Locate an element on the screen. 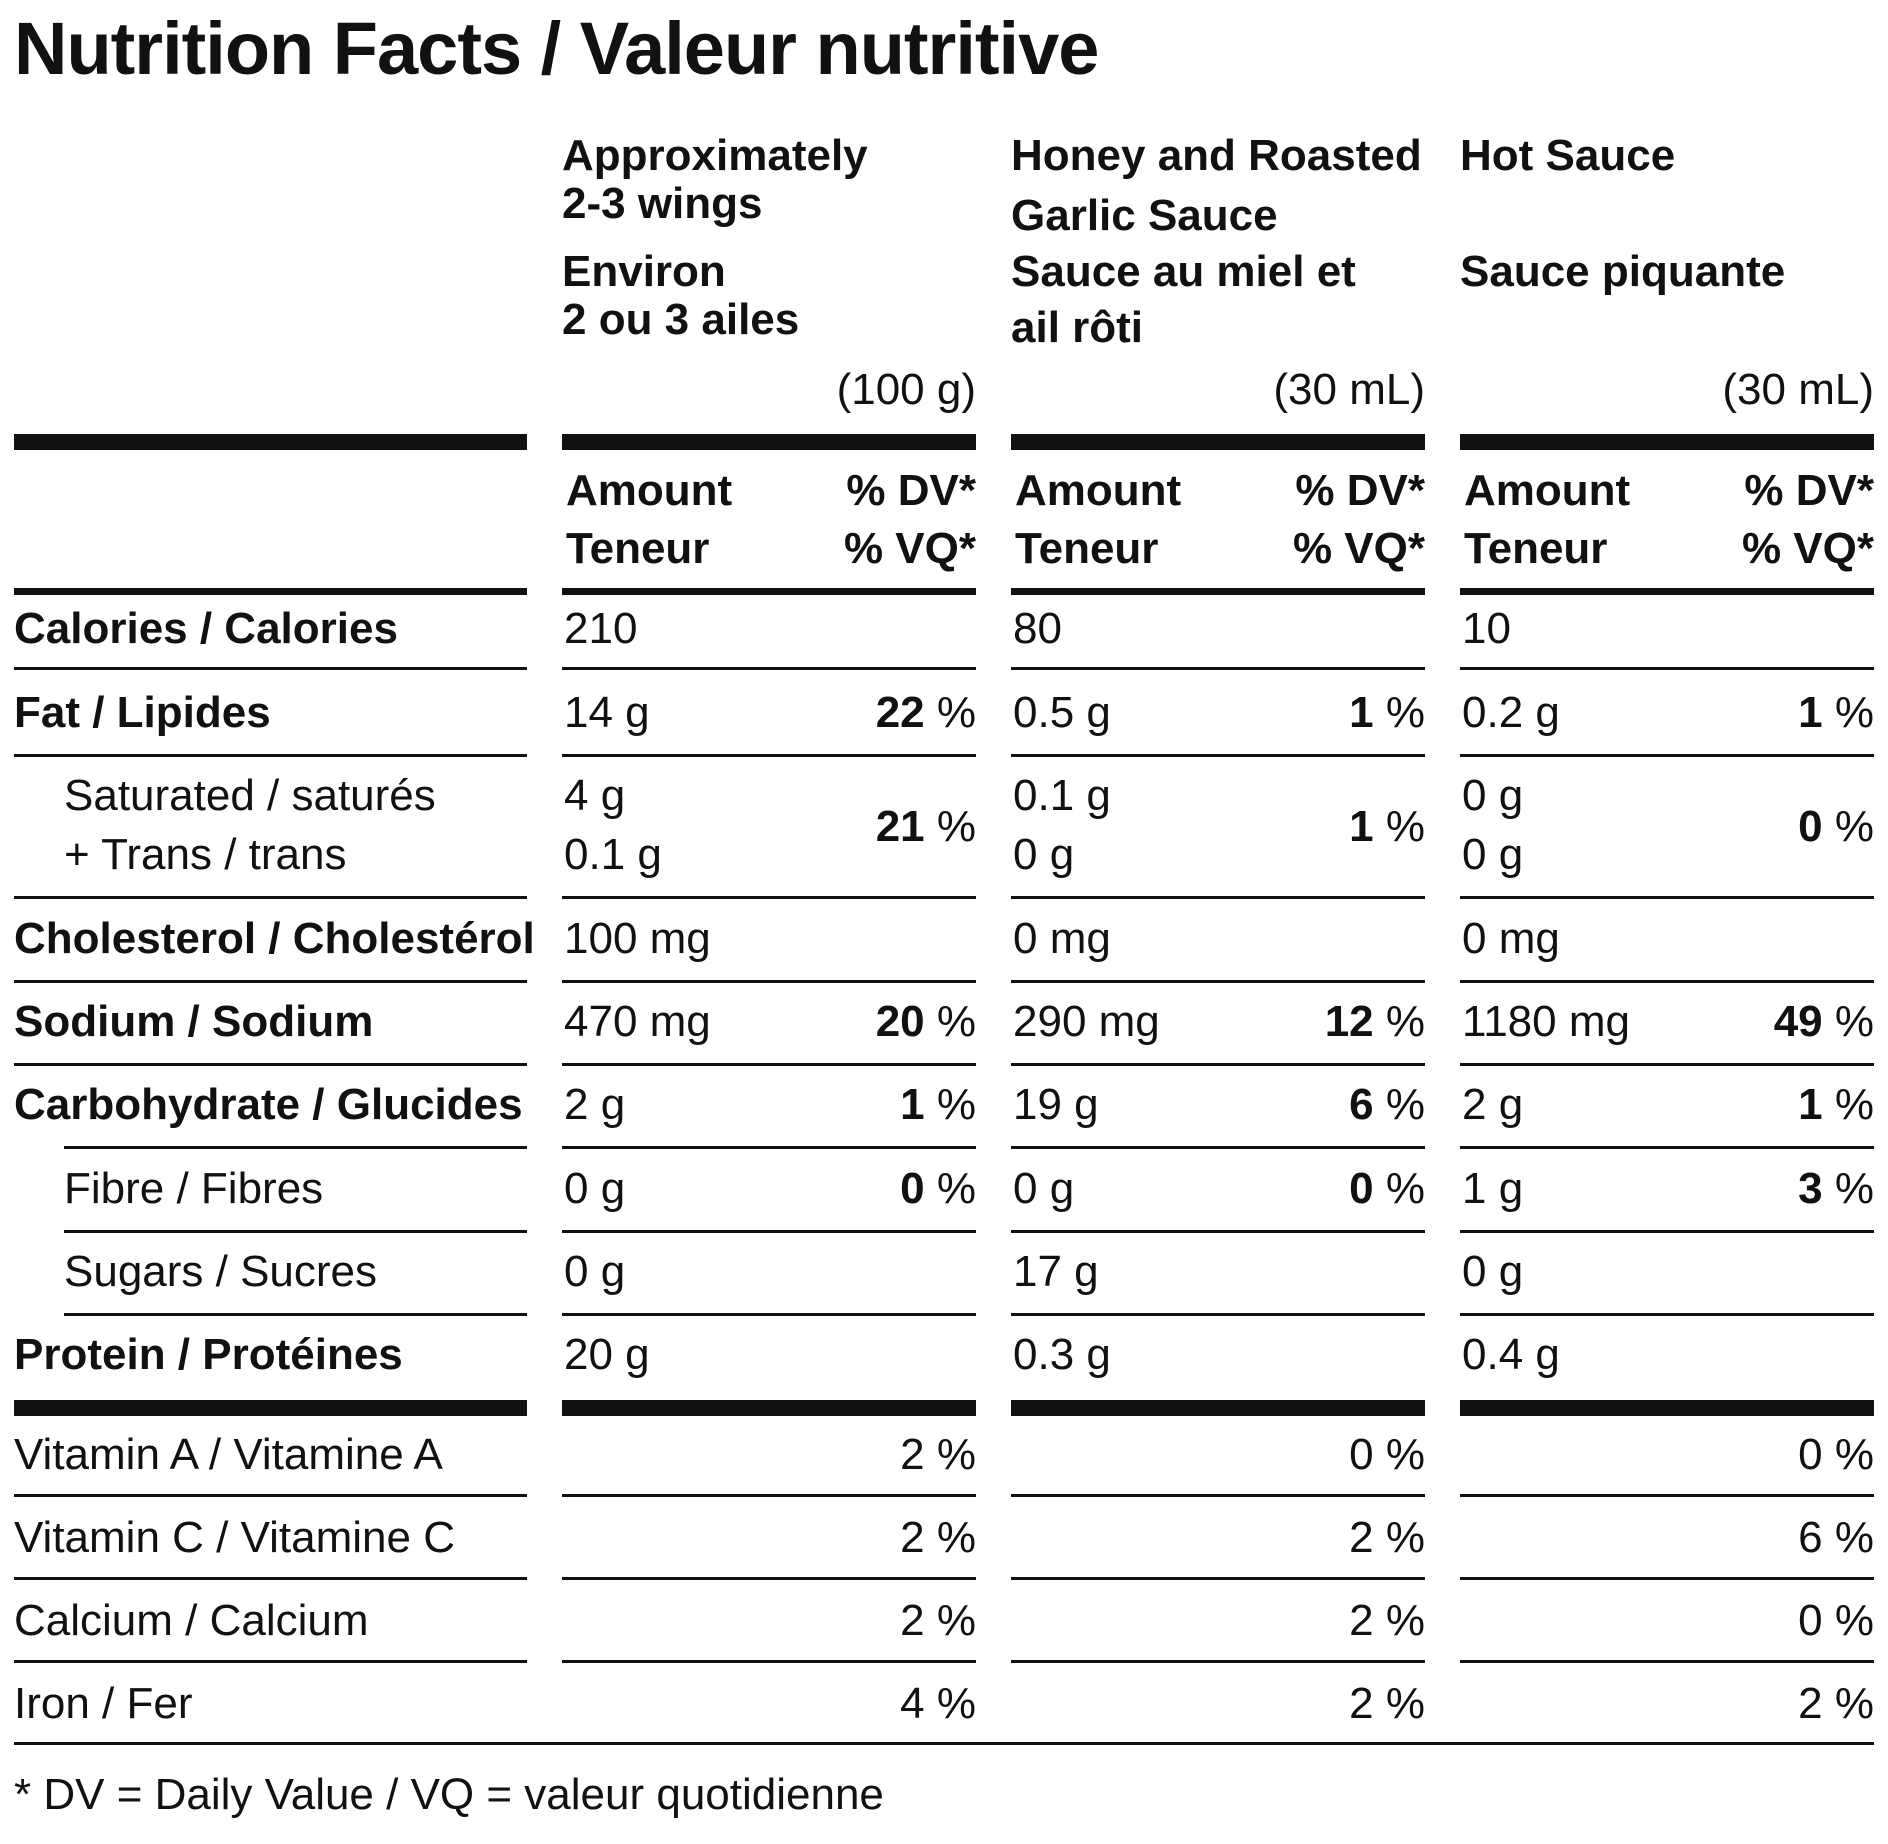 The image size is (1888, 1844). nutrient-amount: 14 g is located at coordinates (607, 712).